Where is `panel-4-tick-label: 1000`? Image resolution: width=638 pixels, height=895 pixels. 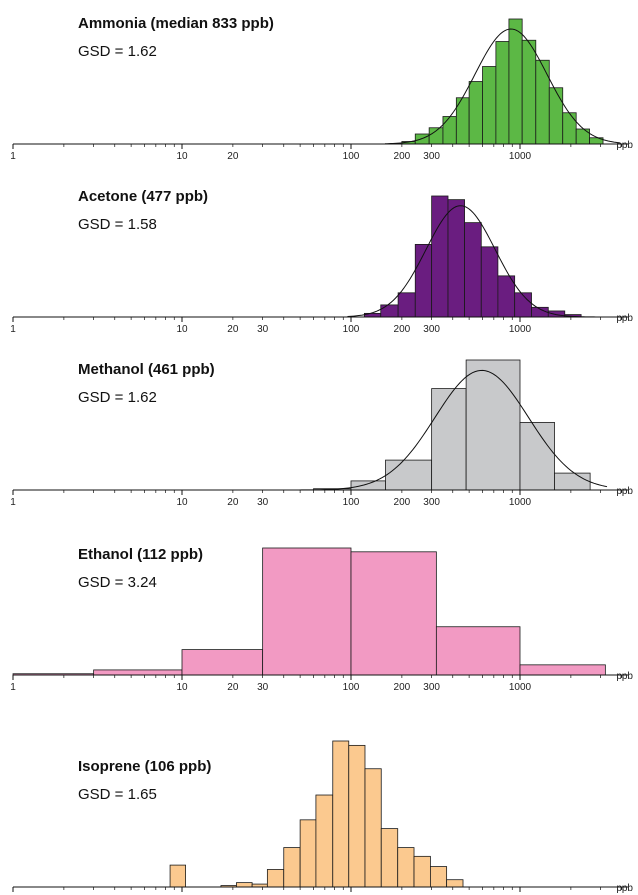
panel-4-tick-label: 1000 is located at coordinates (520, 687).